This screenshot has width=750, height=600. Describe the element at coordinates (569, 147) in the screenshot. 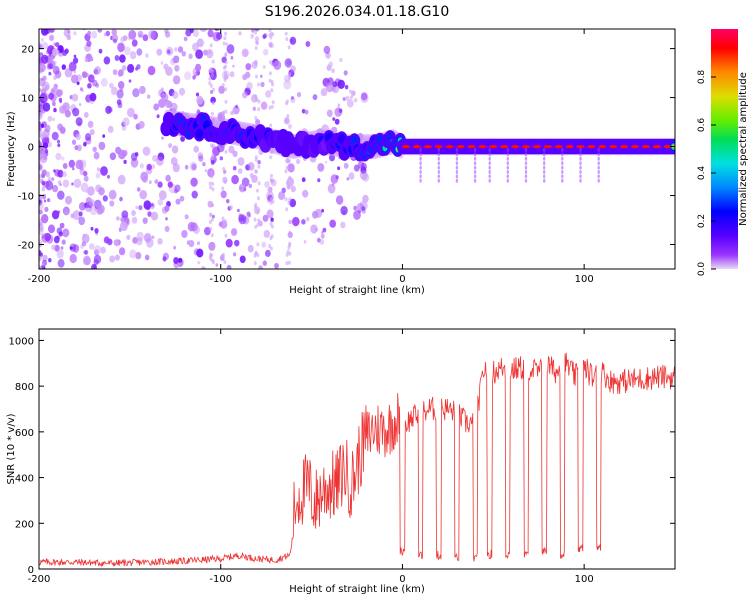

I see `ridge-peak` at that location.